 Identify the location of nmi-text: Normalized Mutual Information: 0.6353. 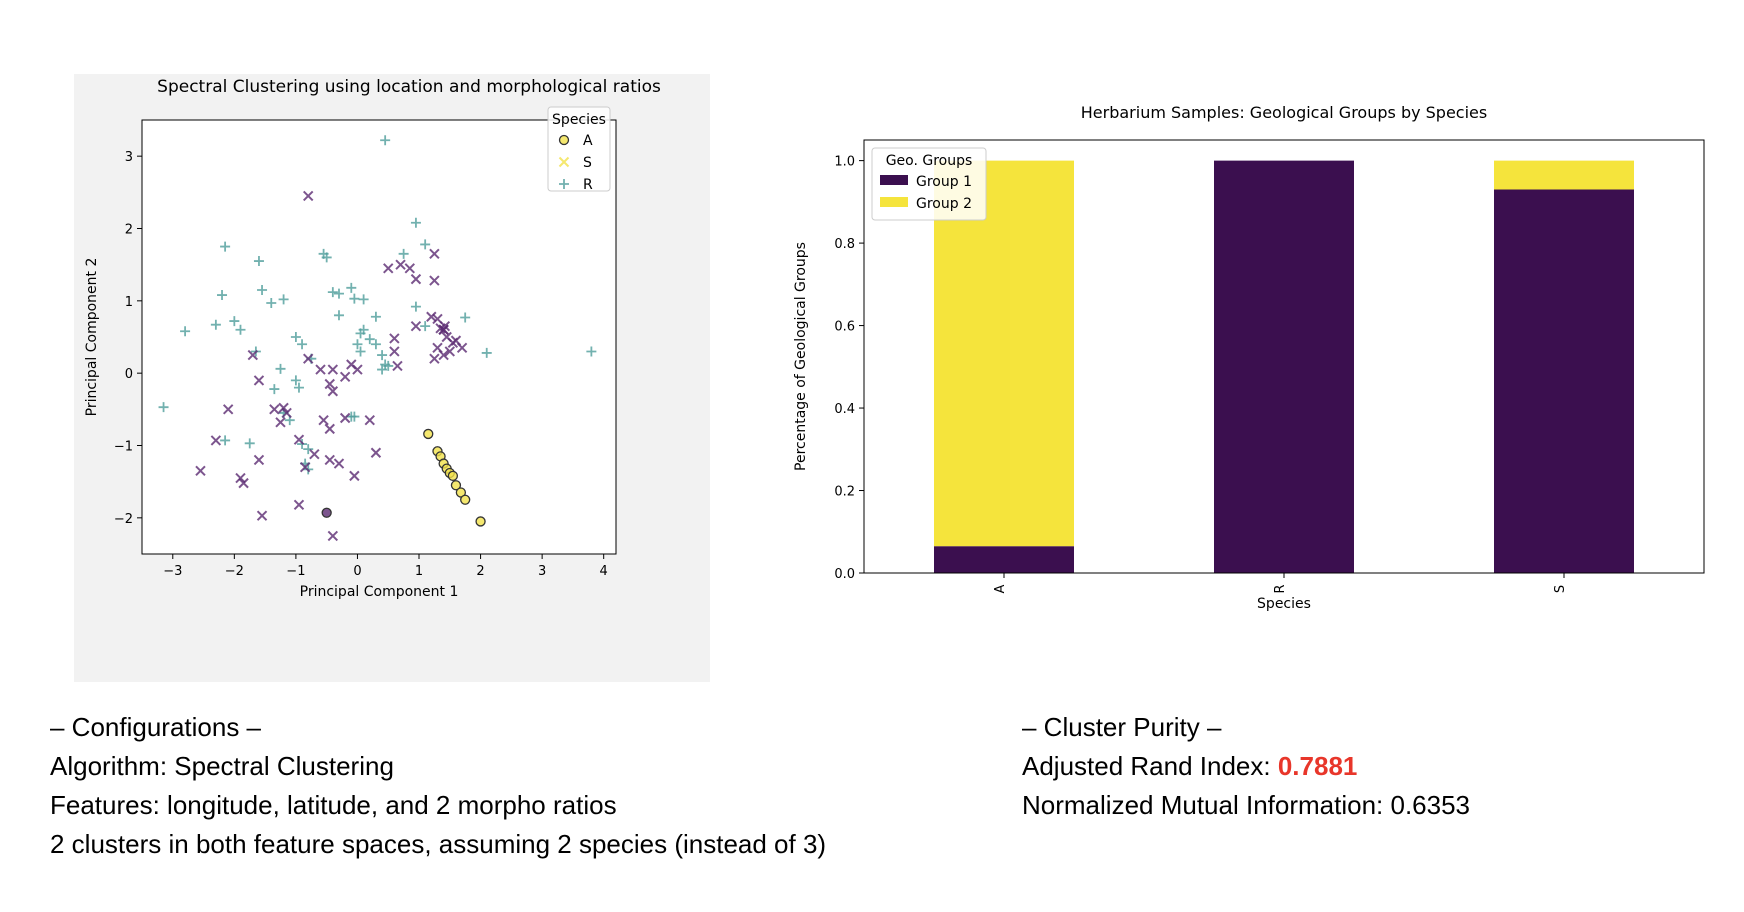
(1246, 805).